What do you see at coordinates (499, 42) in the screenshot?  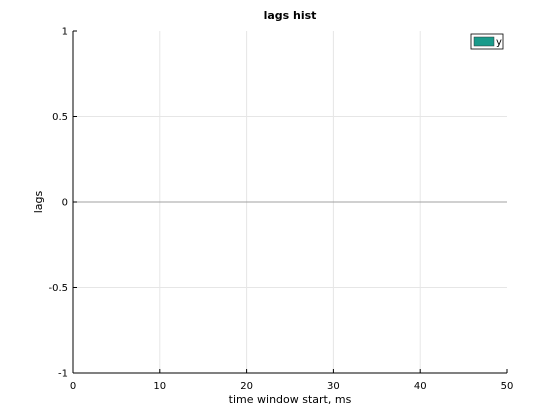 I see `legend-label: y` at bounding box center [499, 42].